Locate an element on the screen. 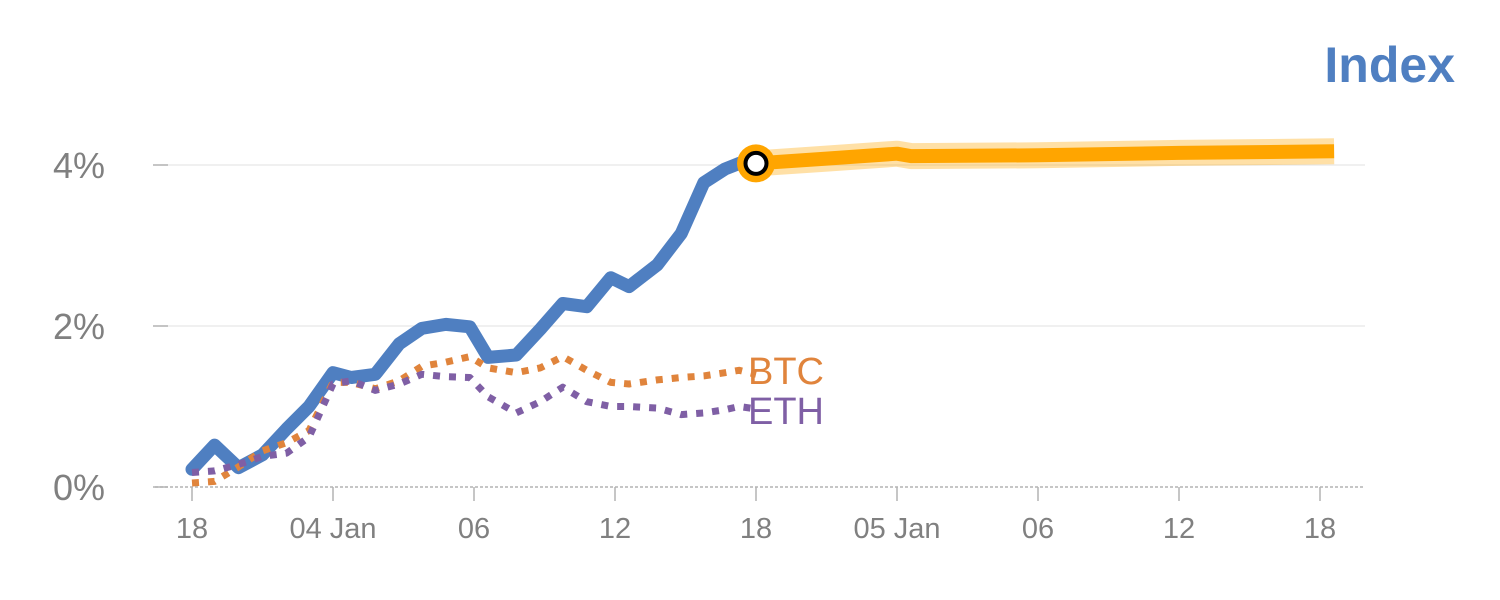 The width and height of the screenshot is (1500, 600). marker-point is located at coordinates (756, 163).